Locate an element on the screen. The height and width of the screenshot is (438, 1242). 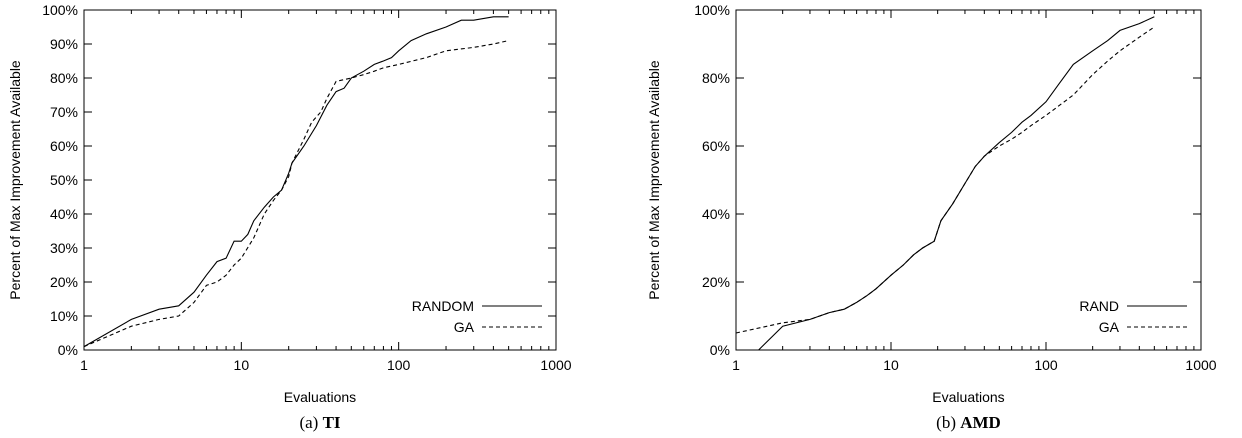
chart-0-y-axis-title: Percent of Max Improvement Available is located at coordinates (15, 180).